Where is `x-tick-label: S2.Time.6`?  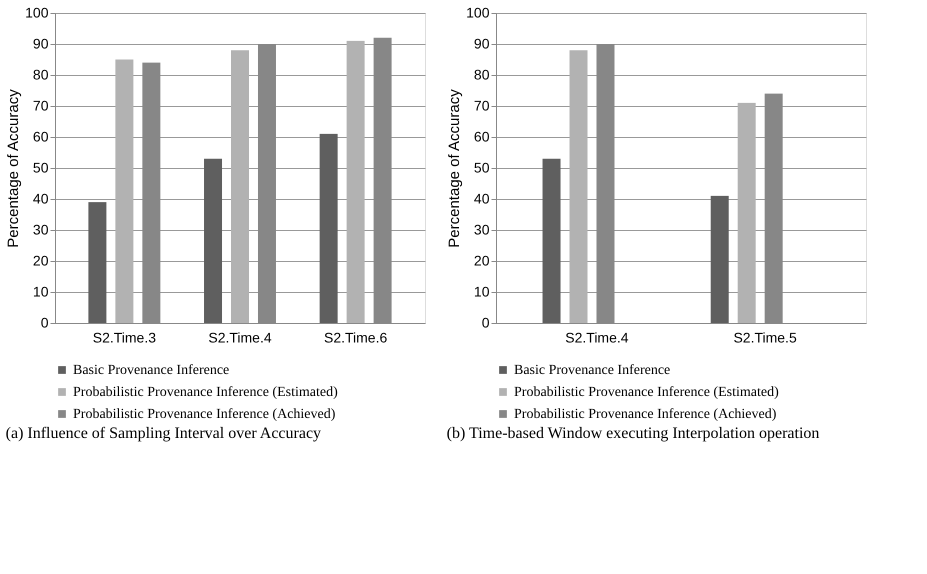 x-tick-label: S2.Time.6 is located at coordinates (356, 338).